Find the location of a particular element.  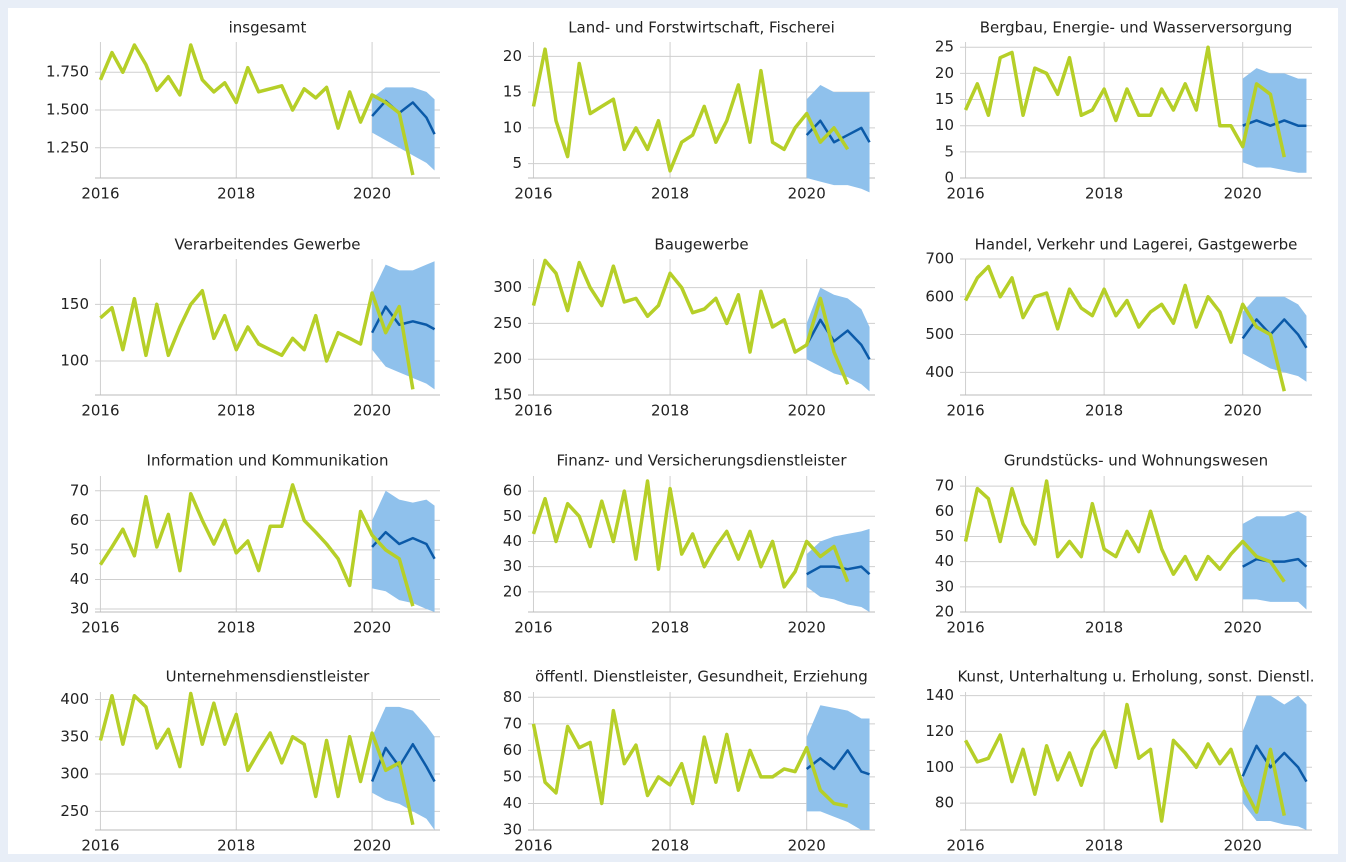

y-tick-label: 0 is located at coordinates (949, 178).